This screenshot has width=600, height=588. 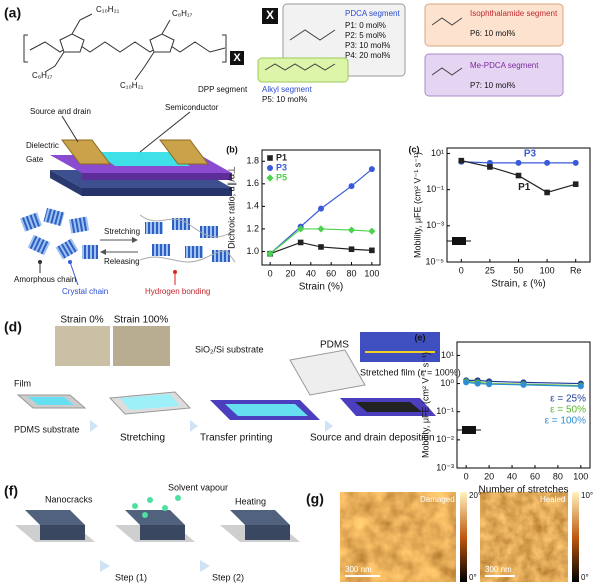 What do you see at coordinates (250, 501) in the screenshot?
I see `healing-label: Heating` at bounding box center [250, 501].